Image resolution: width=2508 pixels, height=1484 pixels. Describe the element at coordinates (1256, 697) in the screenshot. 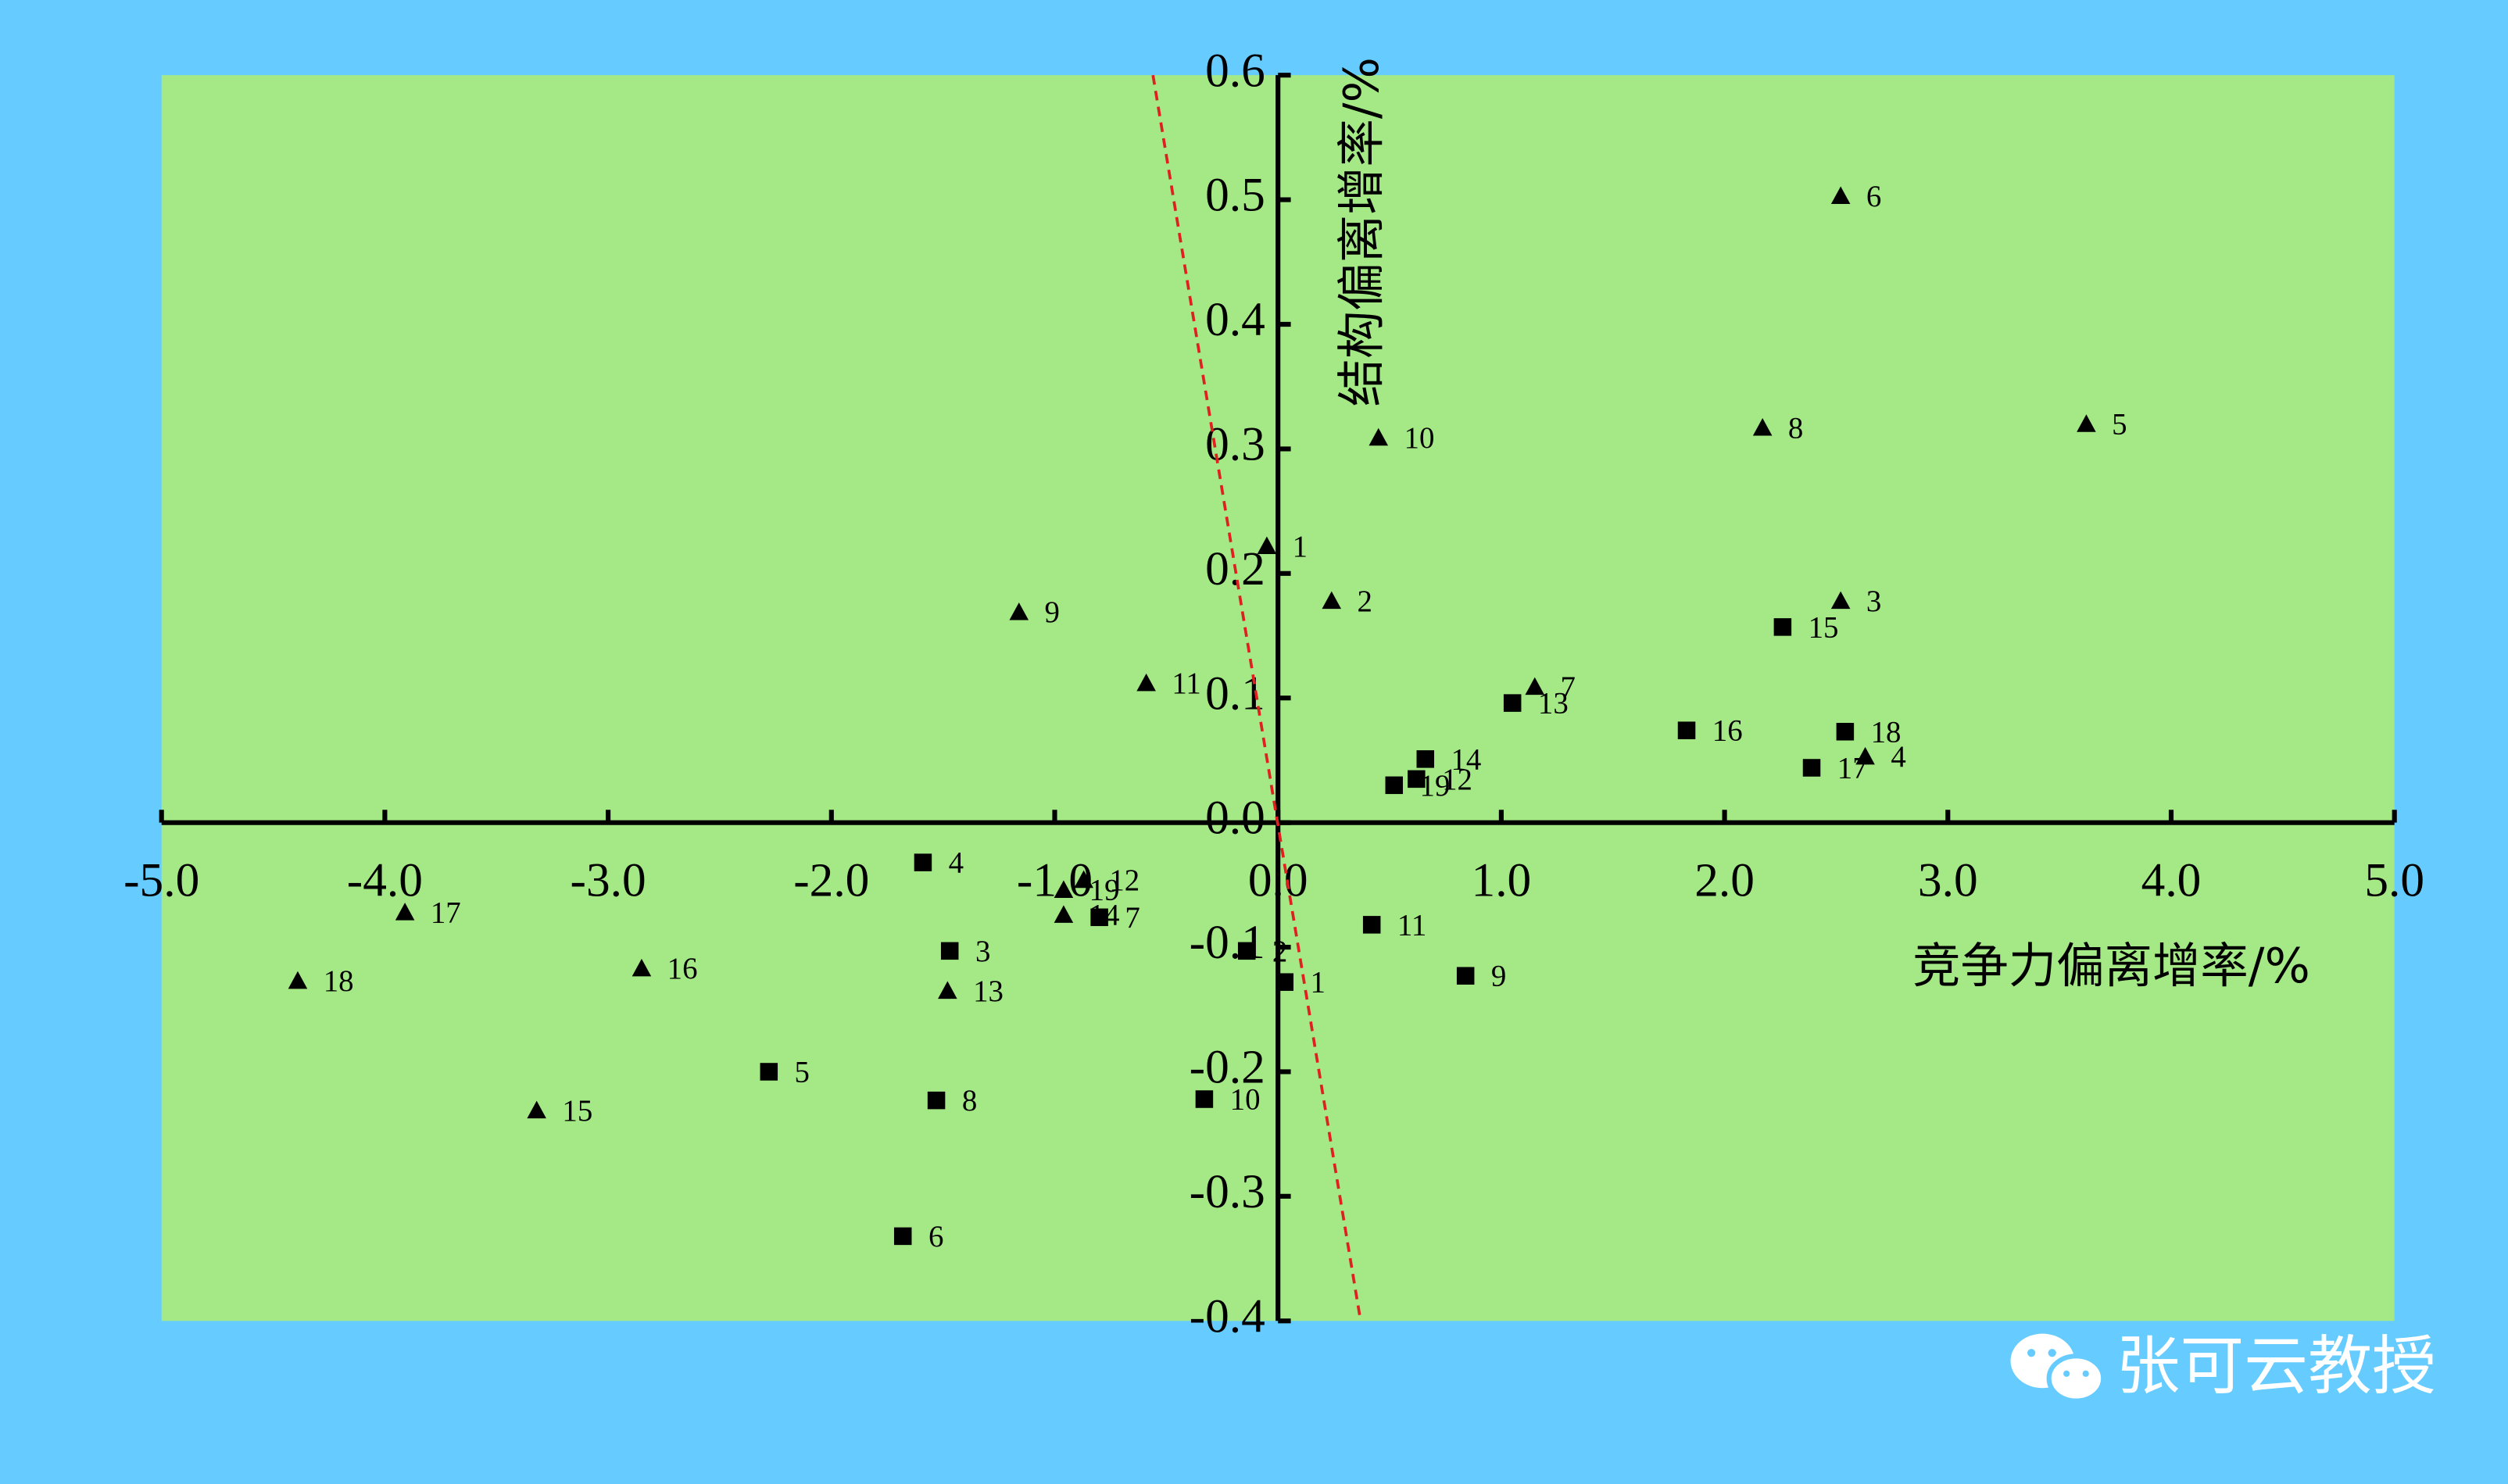

I see `trend-line` at that location.